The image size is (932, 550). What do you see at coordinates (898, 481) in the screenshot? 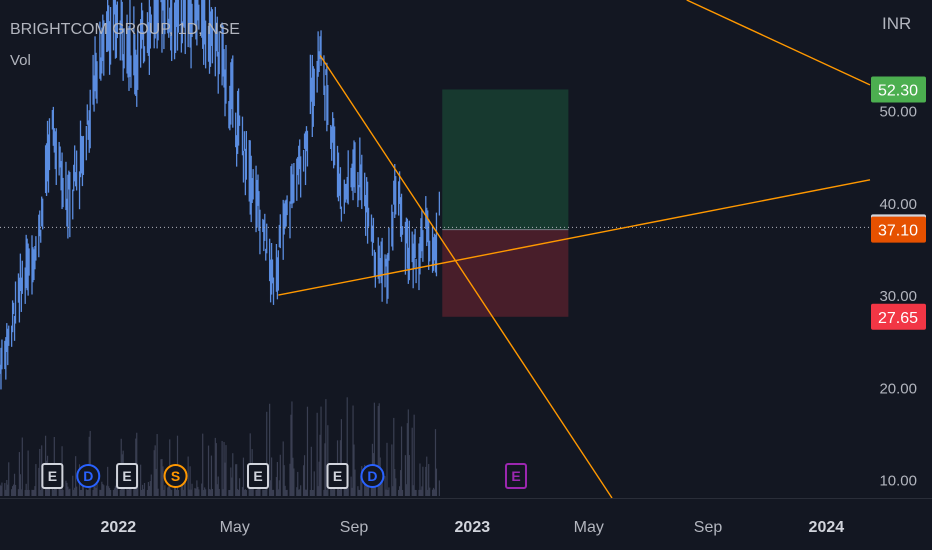
I see `price-tick-label: 10.00` at bounding box center [898, 481].